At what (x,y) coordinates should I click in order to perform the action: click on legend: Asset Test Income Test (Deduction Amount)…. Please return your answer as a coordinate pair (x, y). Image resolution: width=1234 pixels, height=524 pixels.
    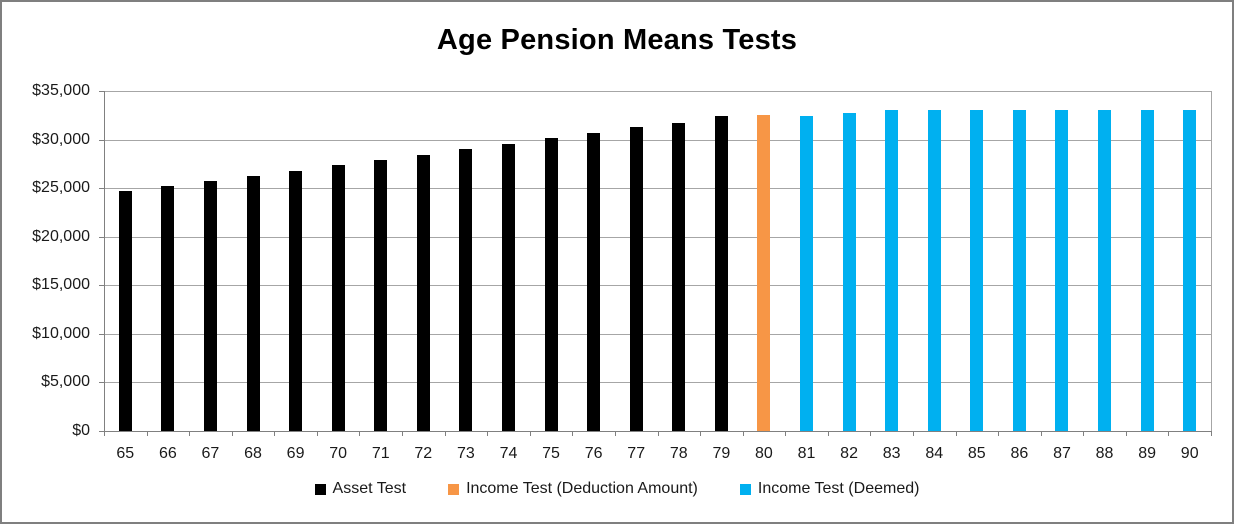
    Looking at the image, I should click on (617, 489).